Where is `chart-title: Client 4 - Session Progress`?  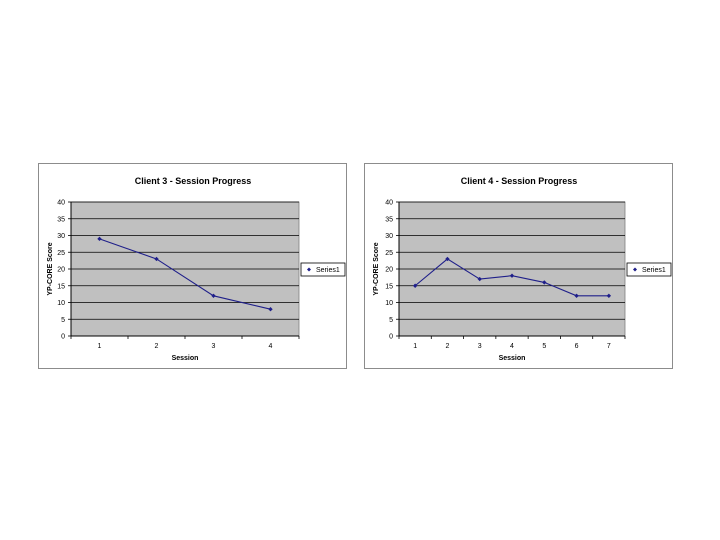
chart-title: Client 4 - Session Progress is located at coordinates (519, 181).